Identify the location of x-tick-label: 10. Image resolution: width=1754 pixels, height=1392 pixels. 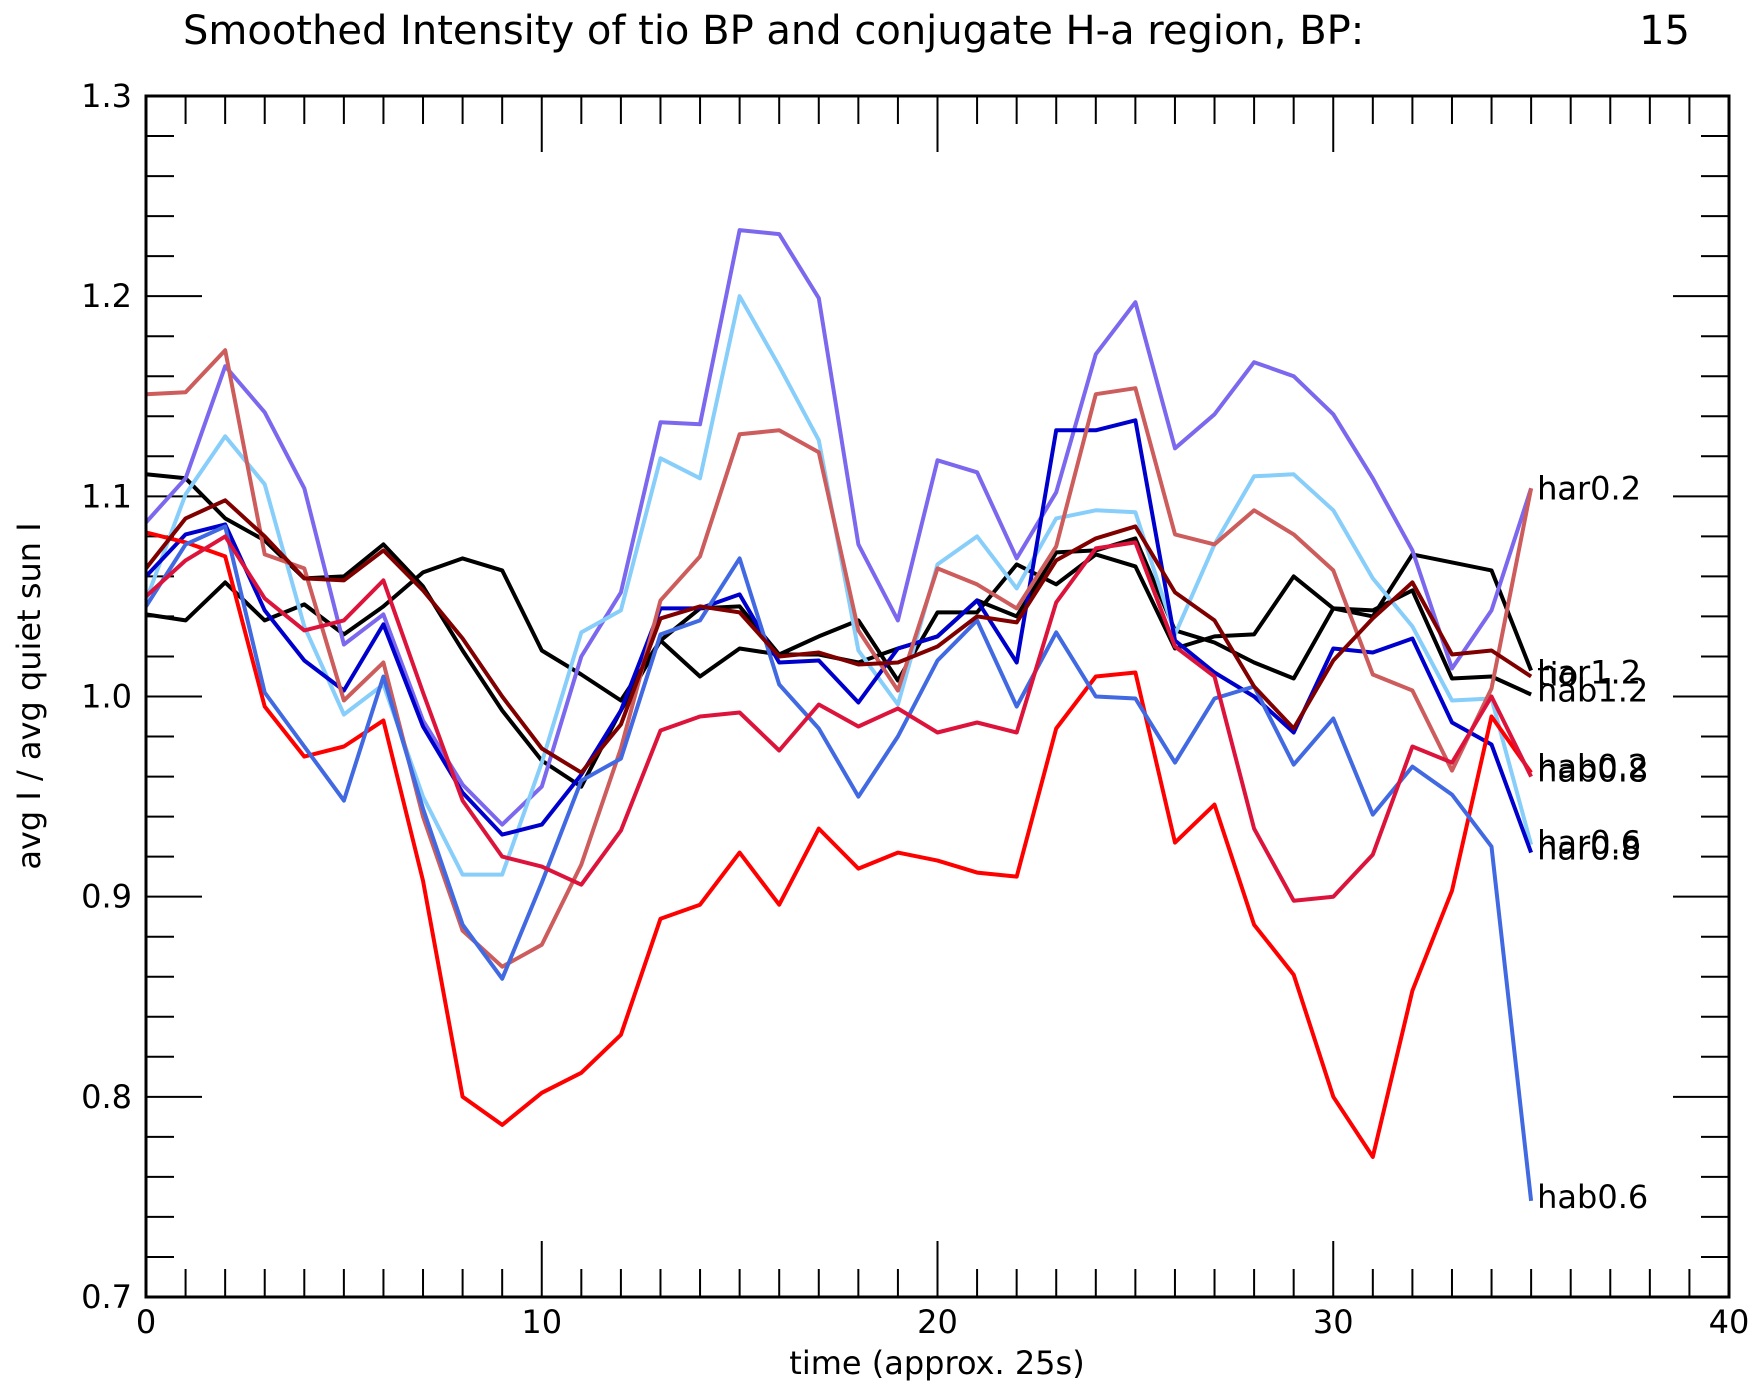
(541, 1322).